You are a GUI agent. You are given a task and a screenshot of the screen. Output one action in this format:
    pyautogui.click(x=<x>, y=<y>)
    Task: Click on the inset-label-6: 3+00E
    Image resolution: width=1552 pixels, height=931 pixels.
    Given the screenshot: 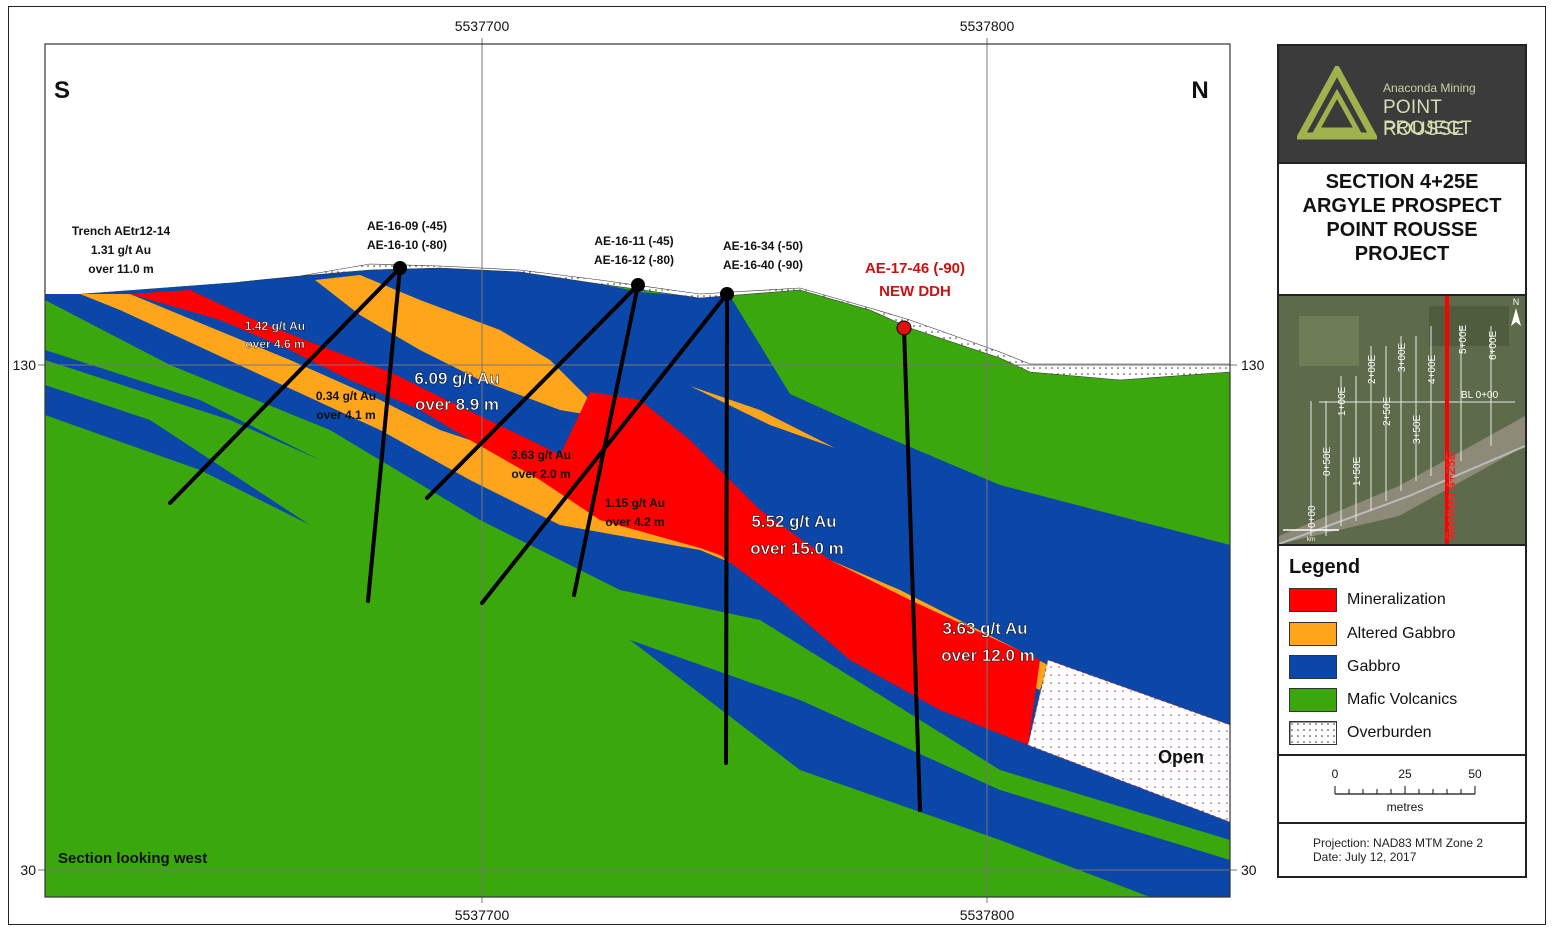 What is the action you would take?
    pyautogui.click(x=1402, y=357)
    